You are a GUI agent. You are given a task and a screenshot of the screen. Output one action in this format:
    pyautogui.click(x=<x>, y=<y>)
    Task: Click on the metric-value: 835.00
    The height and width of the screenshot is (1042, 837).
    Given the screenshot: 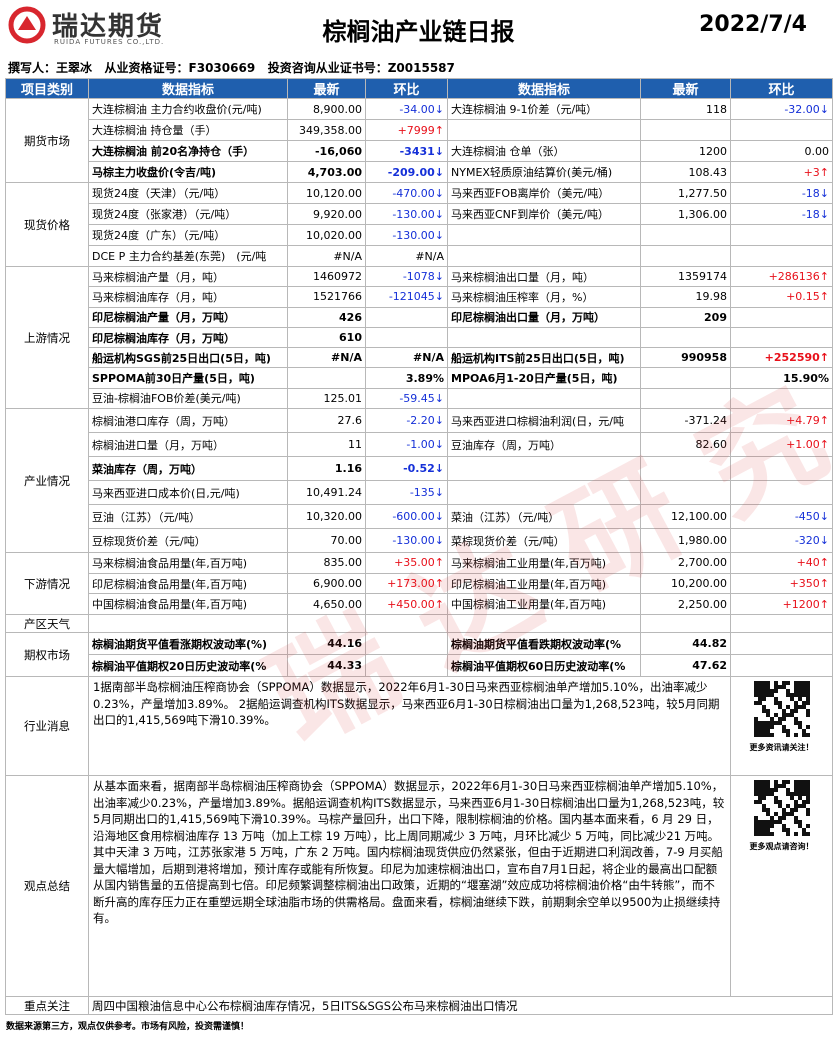 What is the action you would take?
    pyautogui.click(x=326, y=563)
    